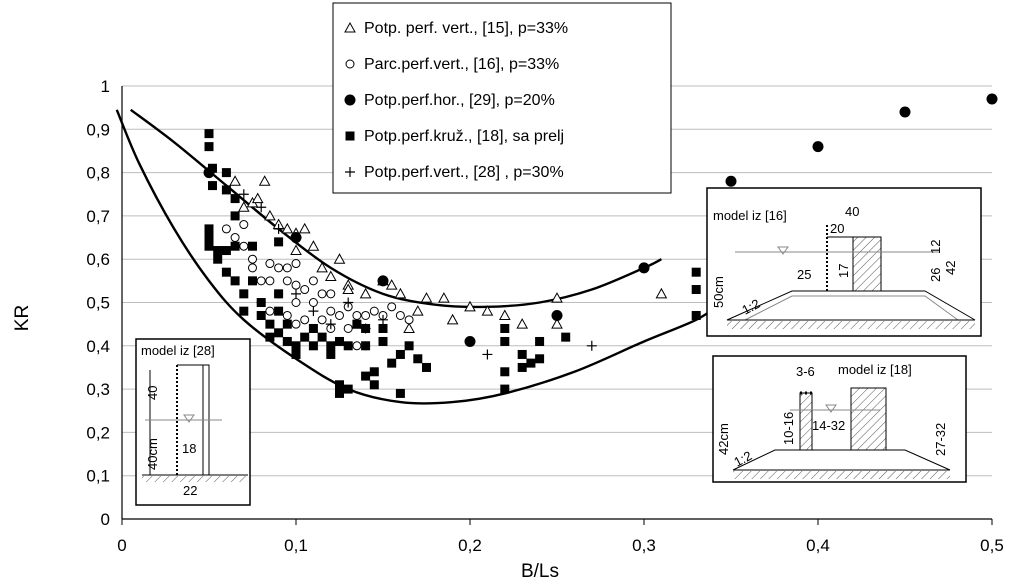 The image size is (1010, 581). What do you see at coordinates (818, 545) in the screenshot?
I see `x-tick-label: 0,4` at bounding box center [818, 545].